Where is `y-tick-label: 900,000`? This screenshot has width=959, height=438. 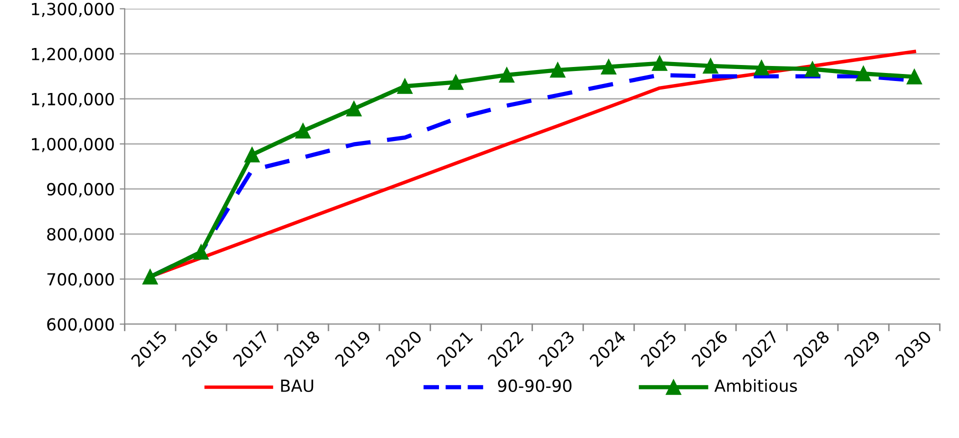 y-tick-label: 900,000 is located at coordinates (80, 190).